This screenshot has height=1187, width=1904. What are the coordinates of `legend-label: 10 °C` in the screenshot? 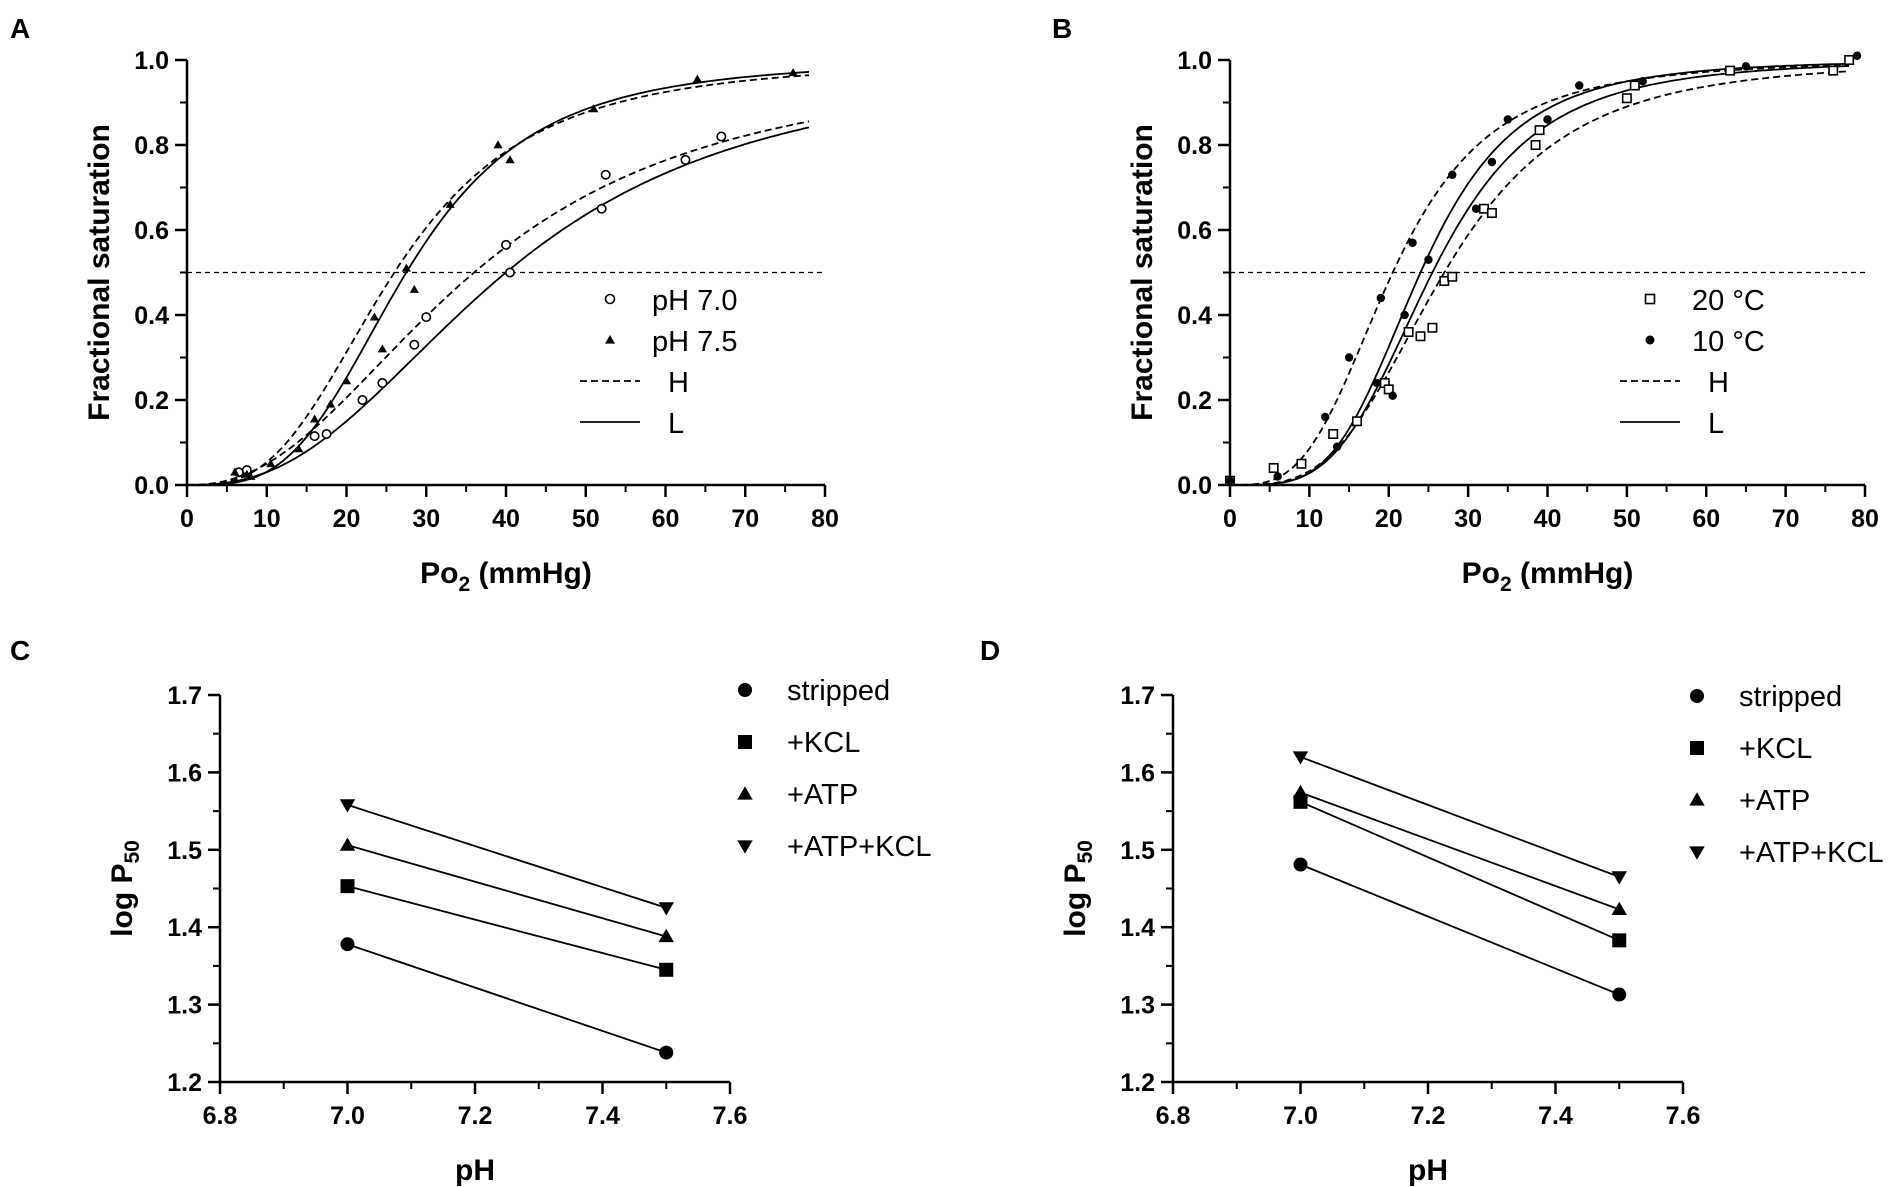 It's located at (1728, 342).